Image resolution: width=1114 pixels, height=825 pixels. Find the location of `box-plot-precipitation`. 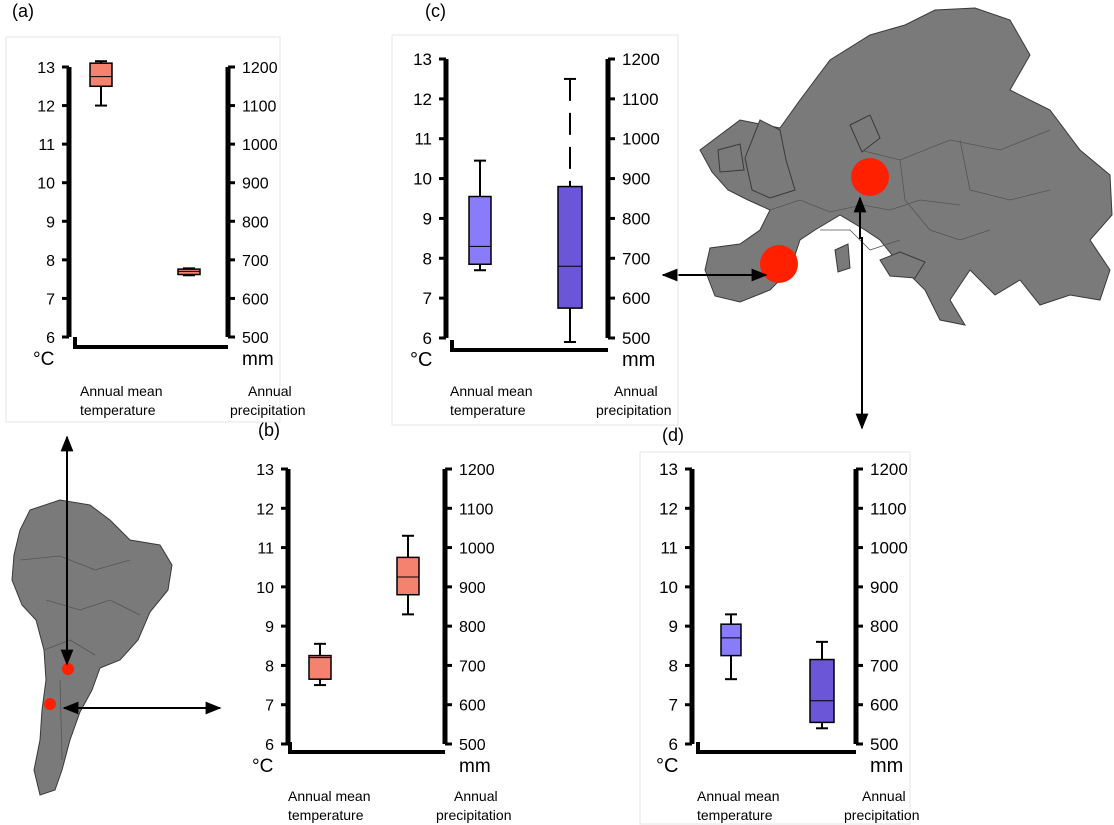

box-plot-precipitation is located at coordinates (570, 210).